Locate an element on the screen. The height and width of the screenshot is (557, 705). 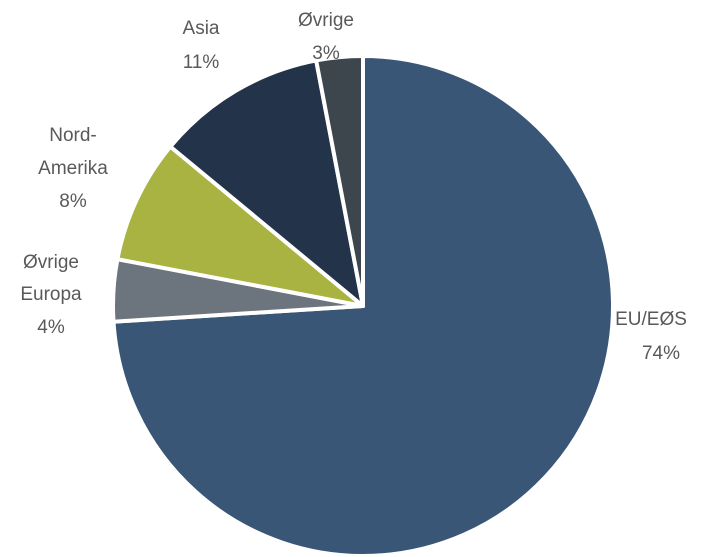
label-nord-amerika: Nord- Amerika 8% is located at coordinates (73, 168).